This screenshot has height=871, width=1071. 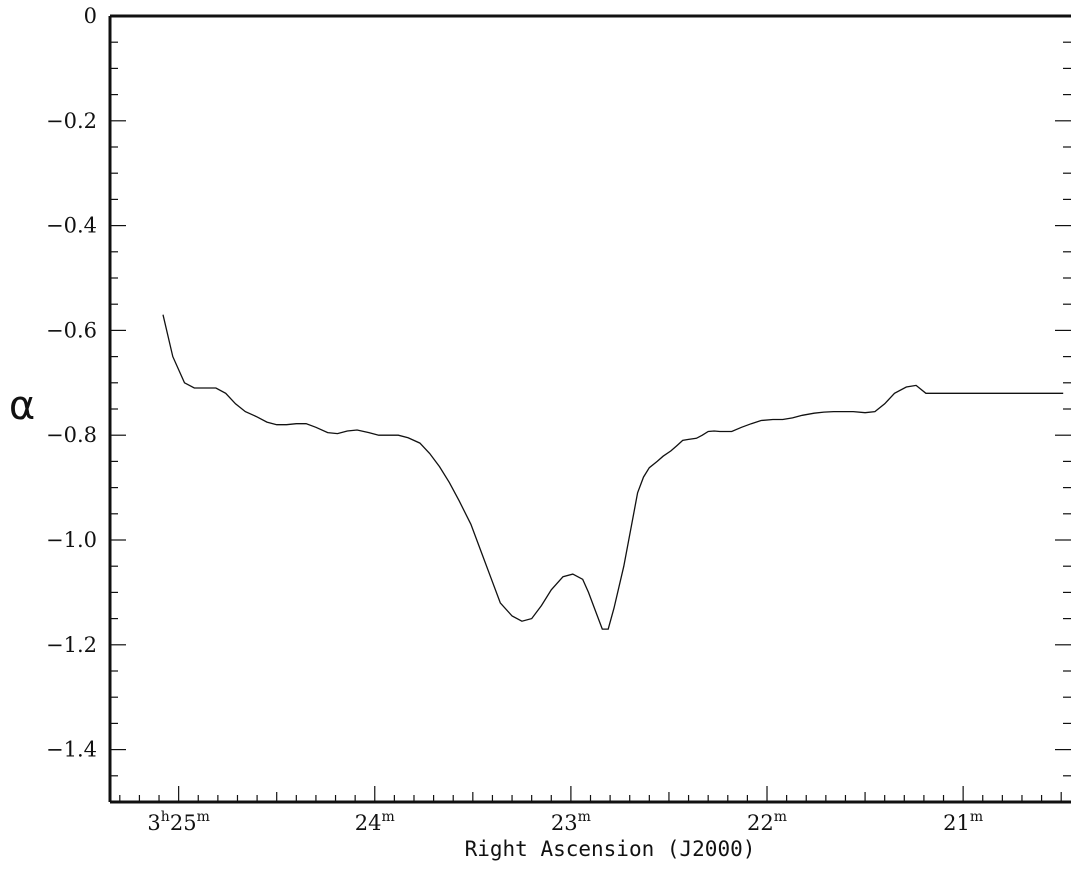 What do you see at coordinates (610, 849) in the screenshot?
I see `x-axis-label: Right Ascension (J2000)` at bounding box center [610, 849].